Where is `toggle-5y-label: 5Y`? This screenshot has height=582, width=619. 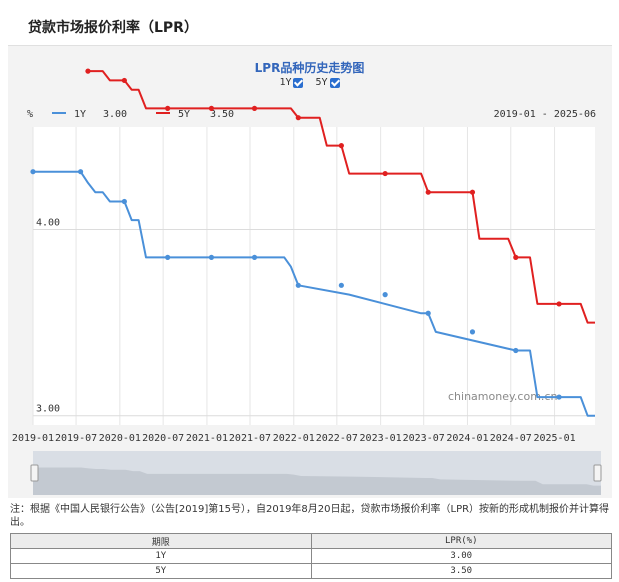 toggle-5y-label: 5Y is located at coordinates (321, 82).